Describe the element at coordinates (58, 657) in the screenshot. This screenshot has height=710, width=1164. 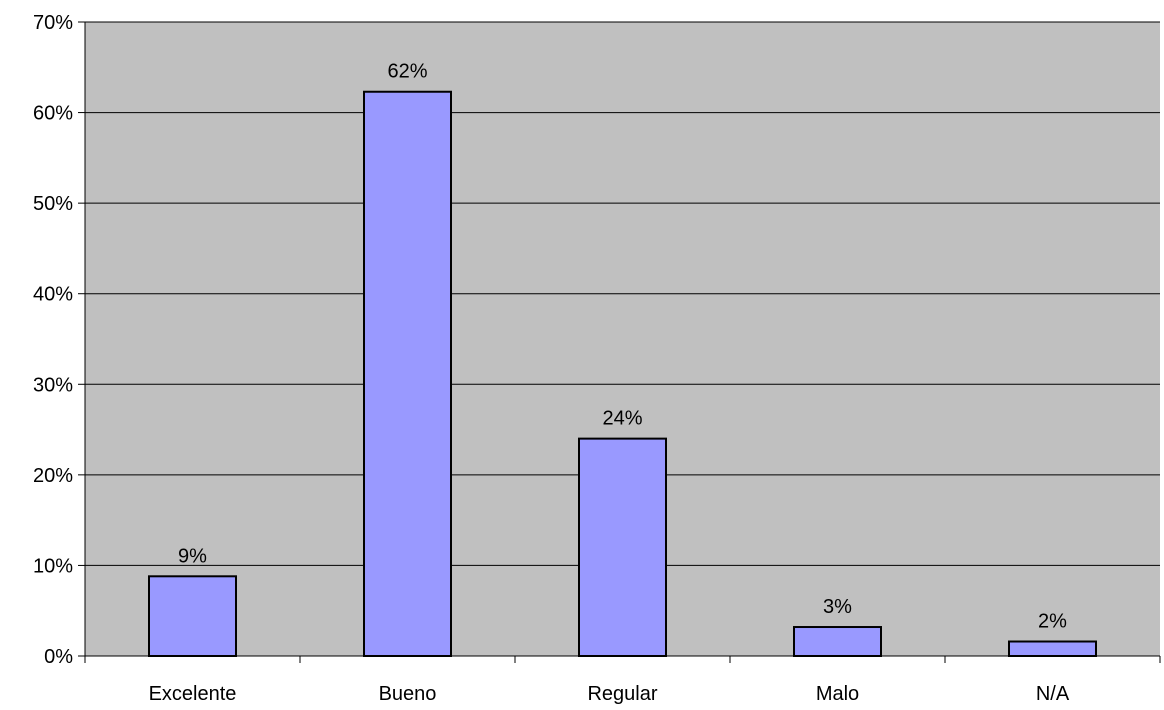
I see `y-tick-label: 0%` at that location.